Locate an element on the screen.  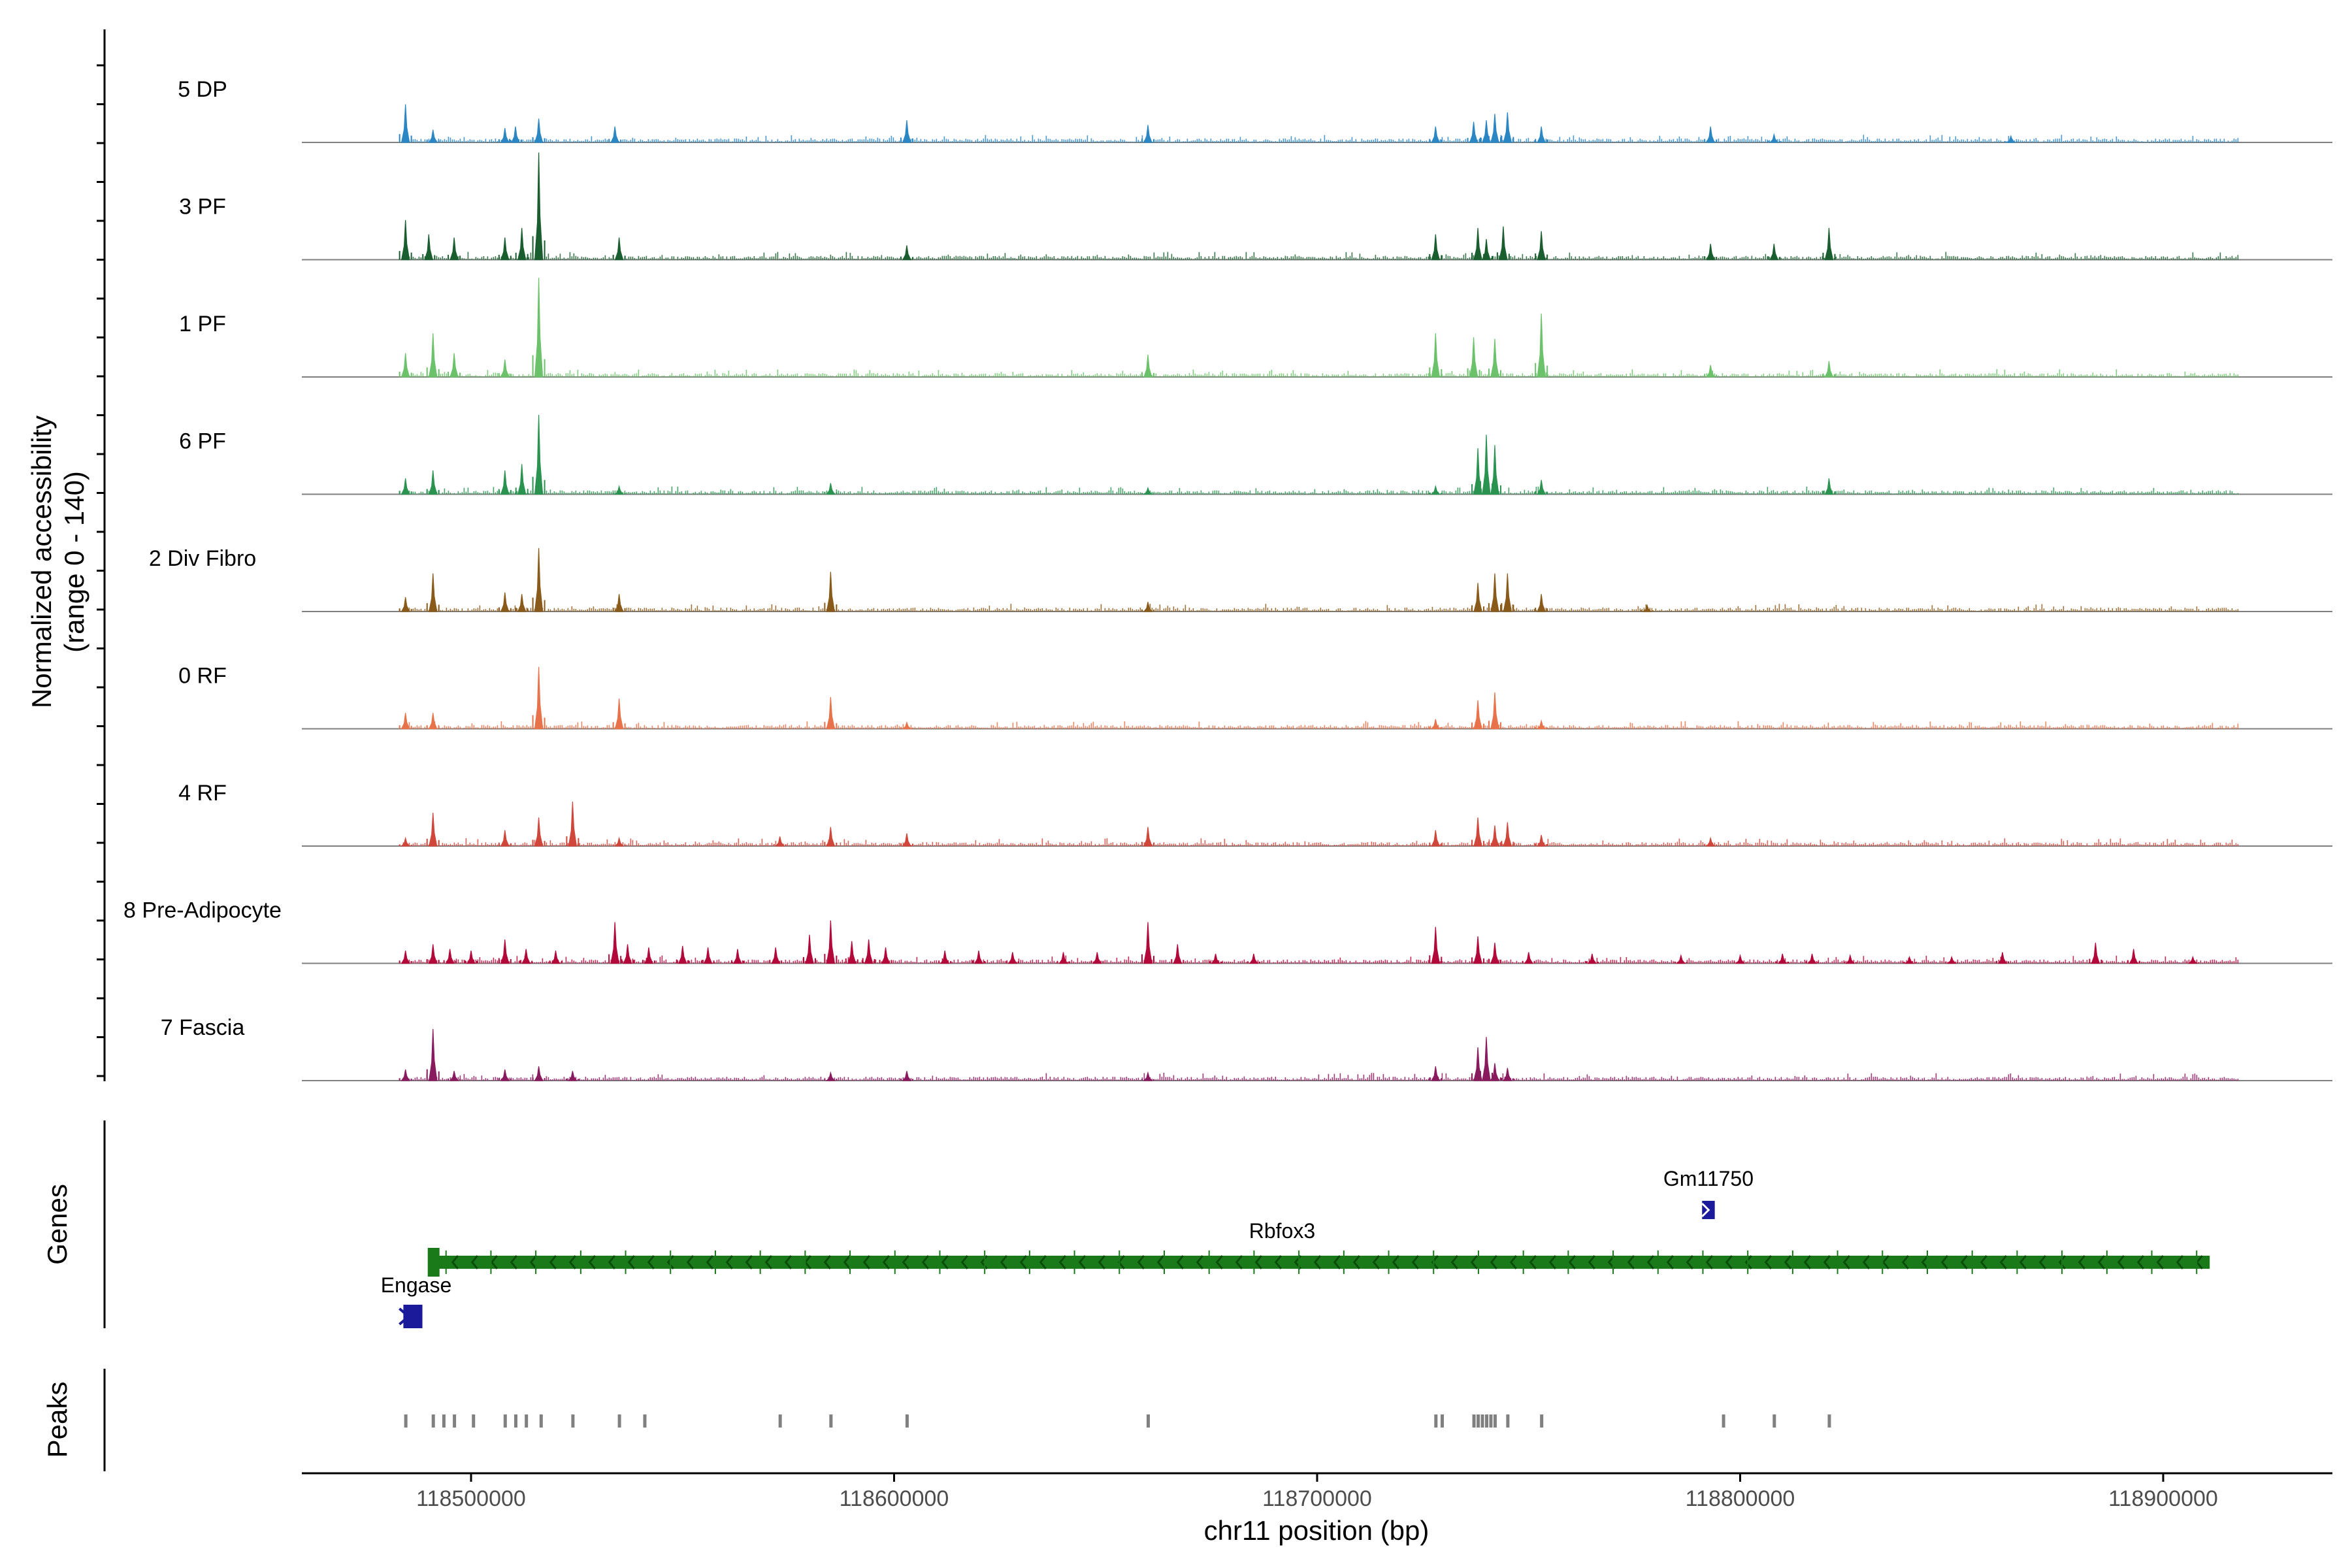
track-label: 5 DP is located at coordinates (202, 89).